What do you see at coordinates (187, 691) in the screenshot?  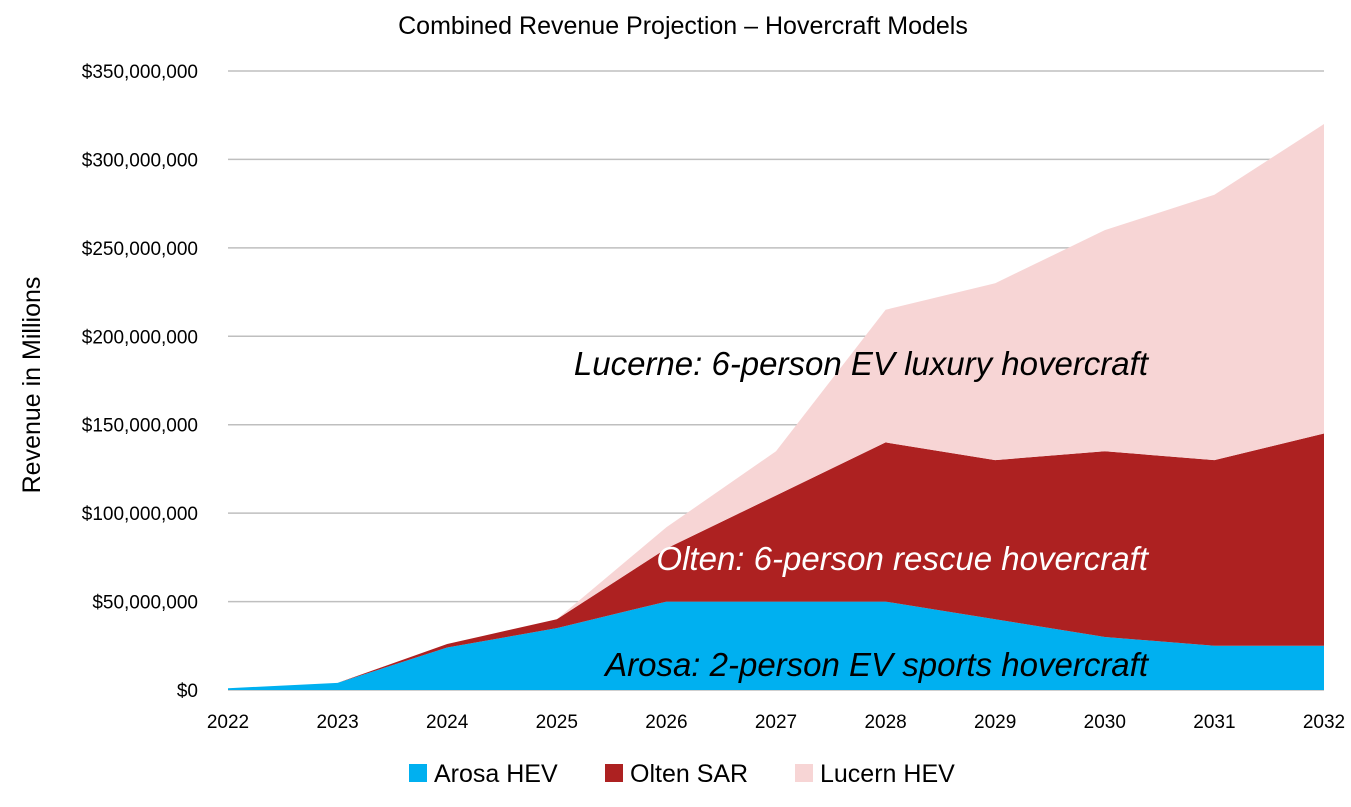 I see `y-tick-label: $0` at bounding box center [187, 691].